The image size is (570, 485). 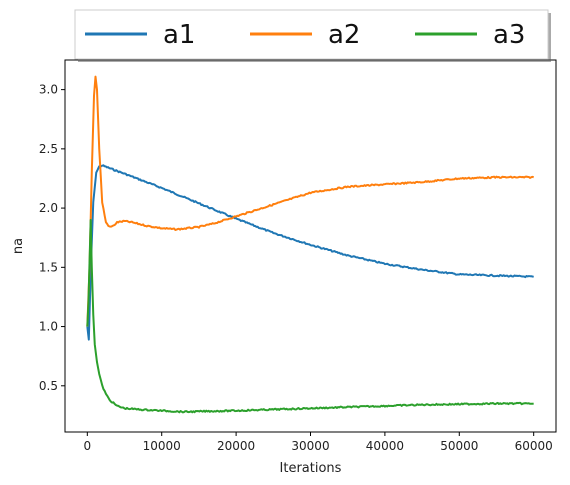 What do you see at coordinates (18, 246) in the screenshot?
I see `y-axis-label: na` at bounding box center [18, 246].